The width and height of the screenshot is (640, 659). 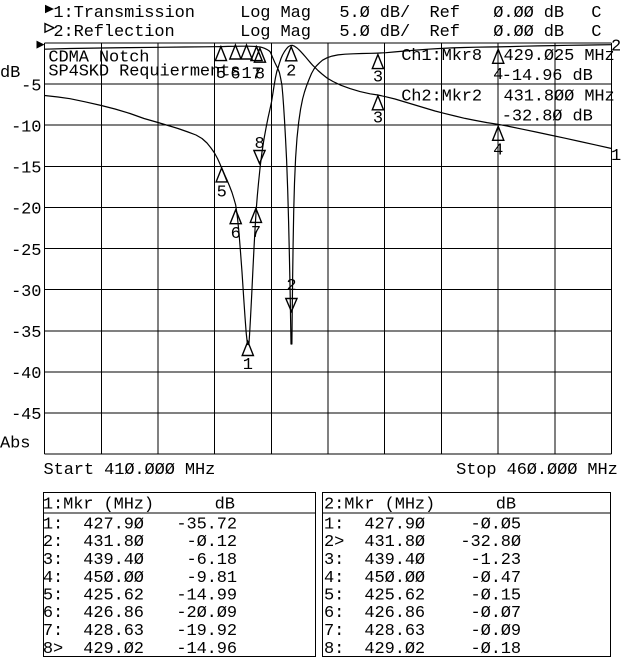 I want to click on svg-text: 8: 429.Ø2, so click(x=374, y=649).